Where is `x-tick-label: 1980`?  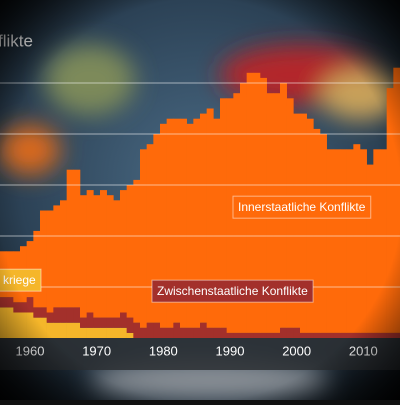 x-tick-label: 1980 is located at coordinates (163, 350).